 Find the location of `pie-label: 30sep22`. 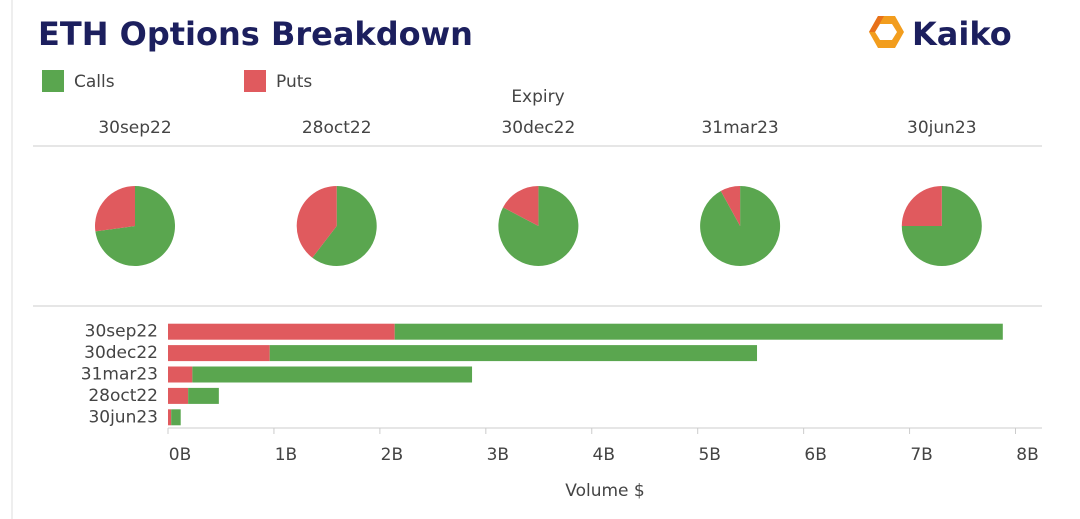

pie-label: 30sep22 is located at coordinates (134, 128).